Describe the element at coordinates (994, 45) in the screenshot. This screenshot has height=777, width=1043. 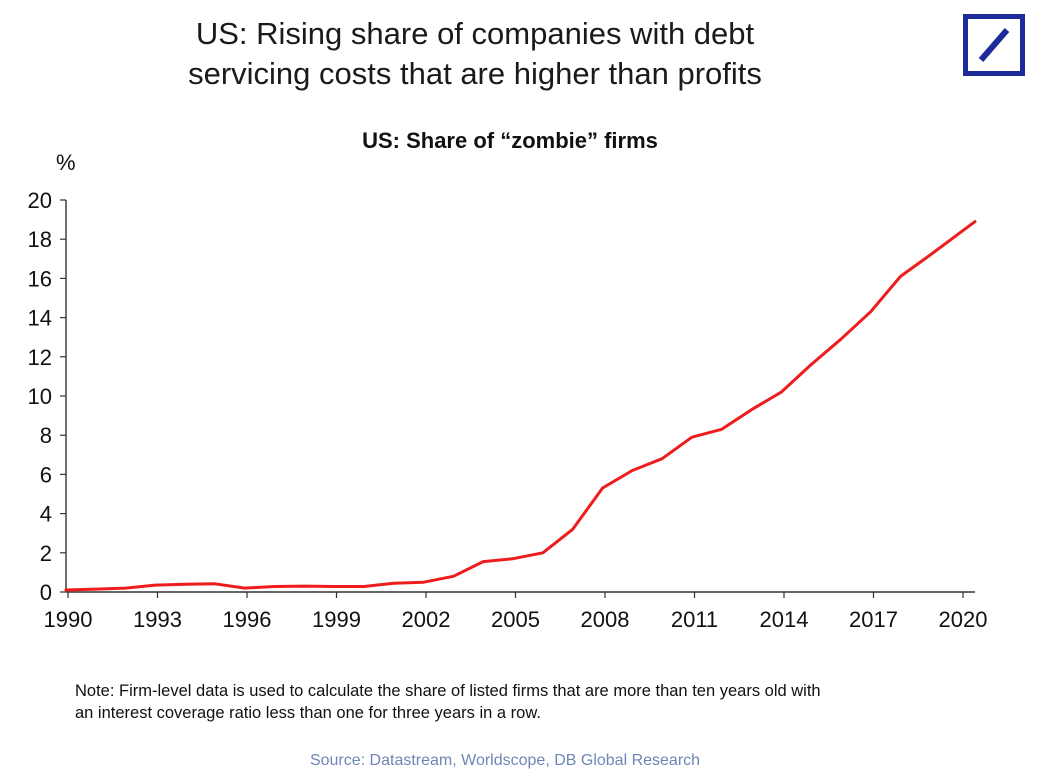
I see `deutsche-bank-slash-logo-icon` at that location.